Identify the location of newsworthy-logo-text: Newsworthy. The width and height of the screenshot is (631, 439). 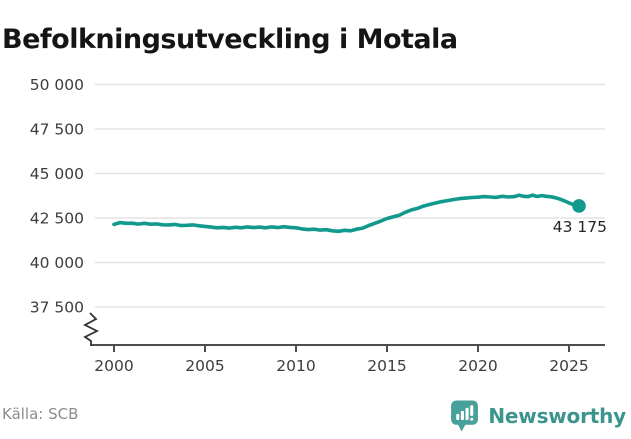
(557, 416).